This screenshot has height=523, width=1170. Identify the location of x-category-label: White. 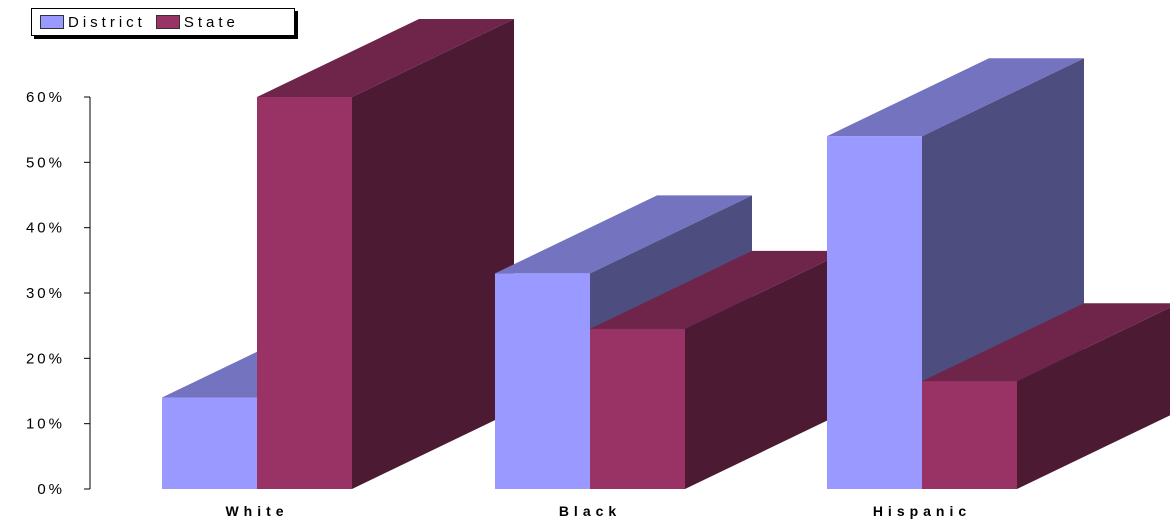
(256, 511).